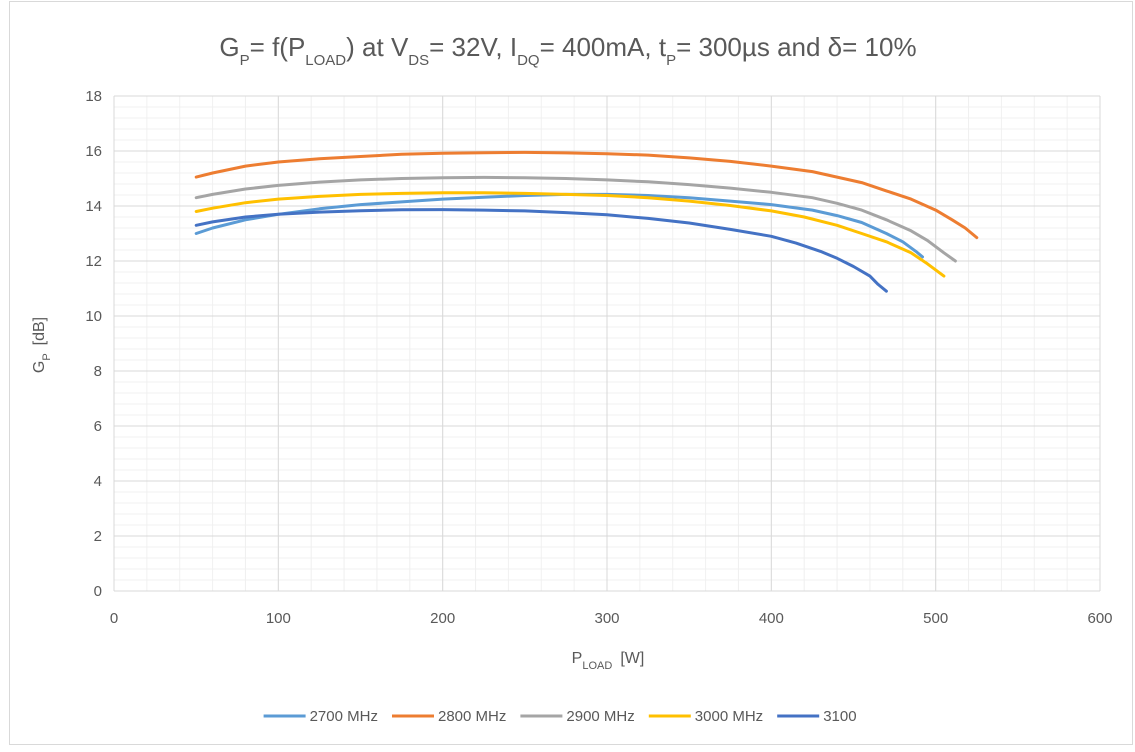 The image size is (1135, 752). What do you see at coordinates (278, 618) in the screenshot?
I see `x-tick-label: 100` at bounding box center [278, 618].